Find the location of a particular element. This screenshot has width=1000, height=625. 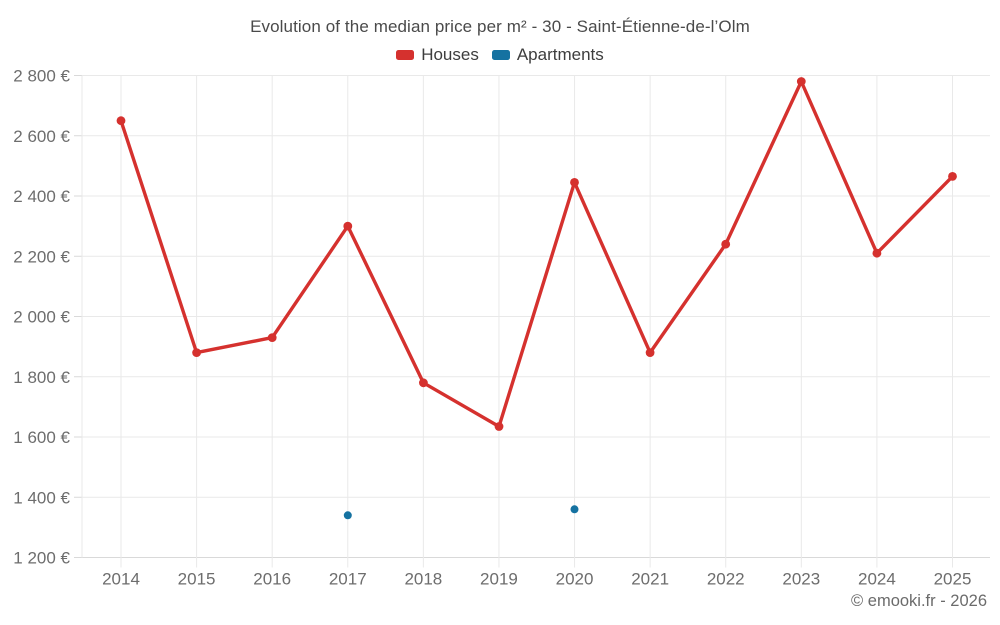

y-axis-tick-label: 1 400 € is located at coordinates (41, 497).